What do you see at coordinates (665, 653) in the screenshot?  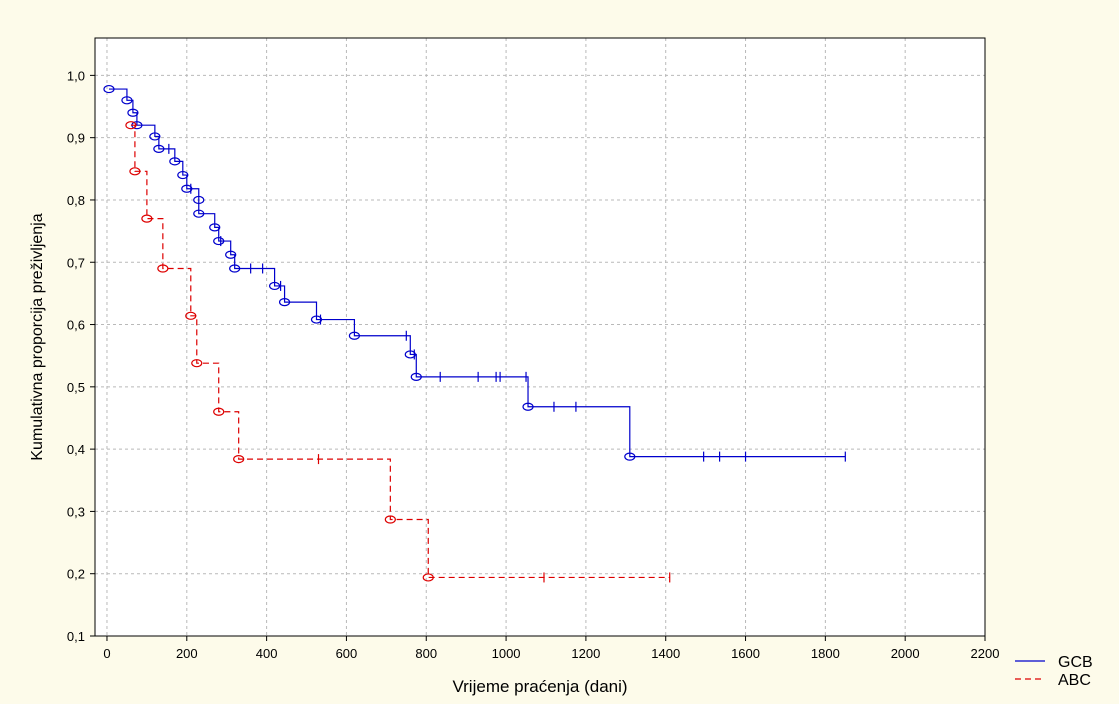 I see `x-tick-label: 1400` at bounding box center [665, 653].